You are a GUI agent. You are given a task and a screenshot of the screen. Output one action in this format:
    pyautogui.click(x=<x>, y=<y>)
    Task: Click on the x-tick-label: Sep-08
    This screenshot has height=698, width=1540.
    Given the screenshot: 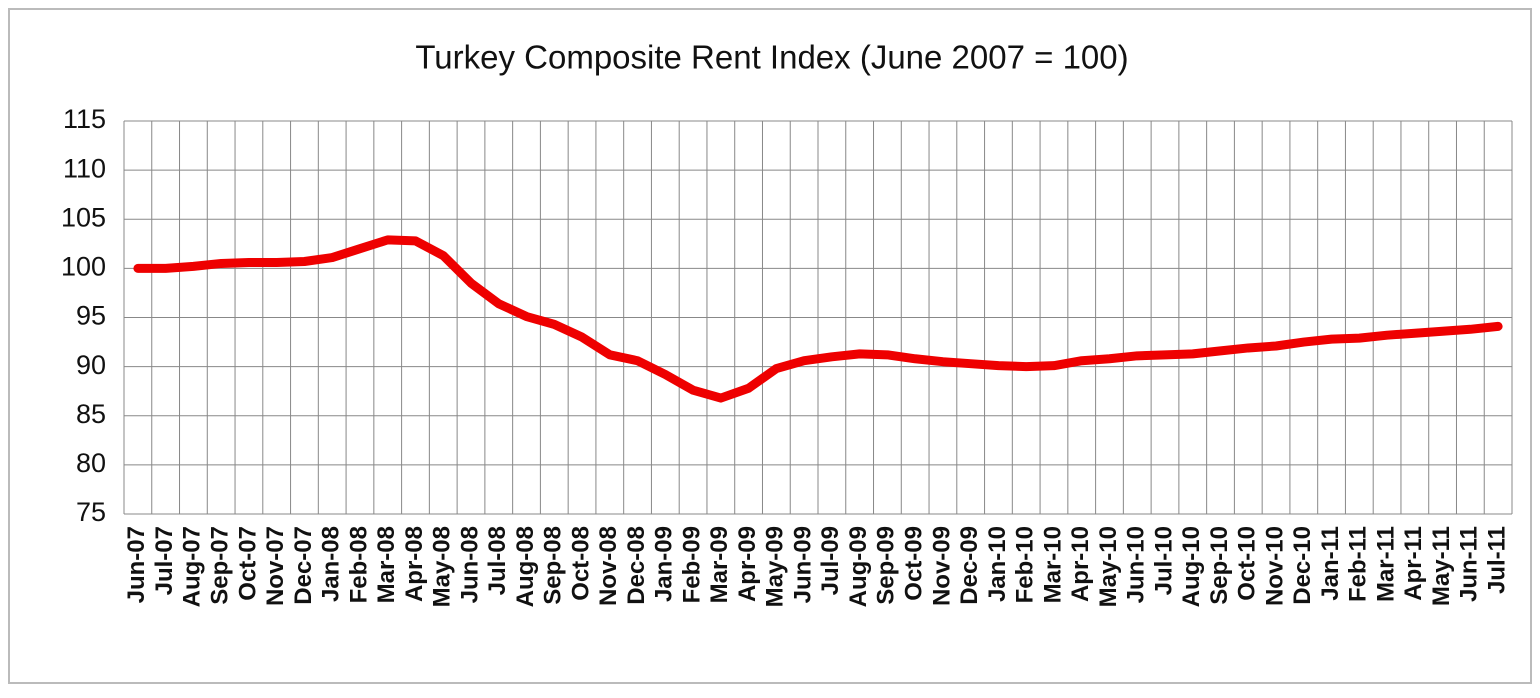 What is the action you would take?
    pyautogui.click(x=553, y=565)
    